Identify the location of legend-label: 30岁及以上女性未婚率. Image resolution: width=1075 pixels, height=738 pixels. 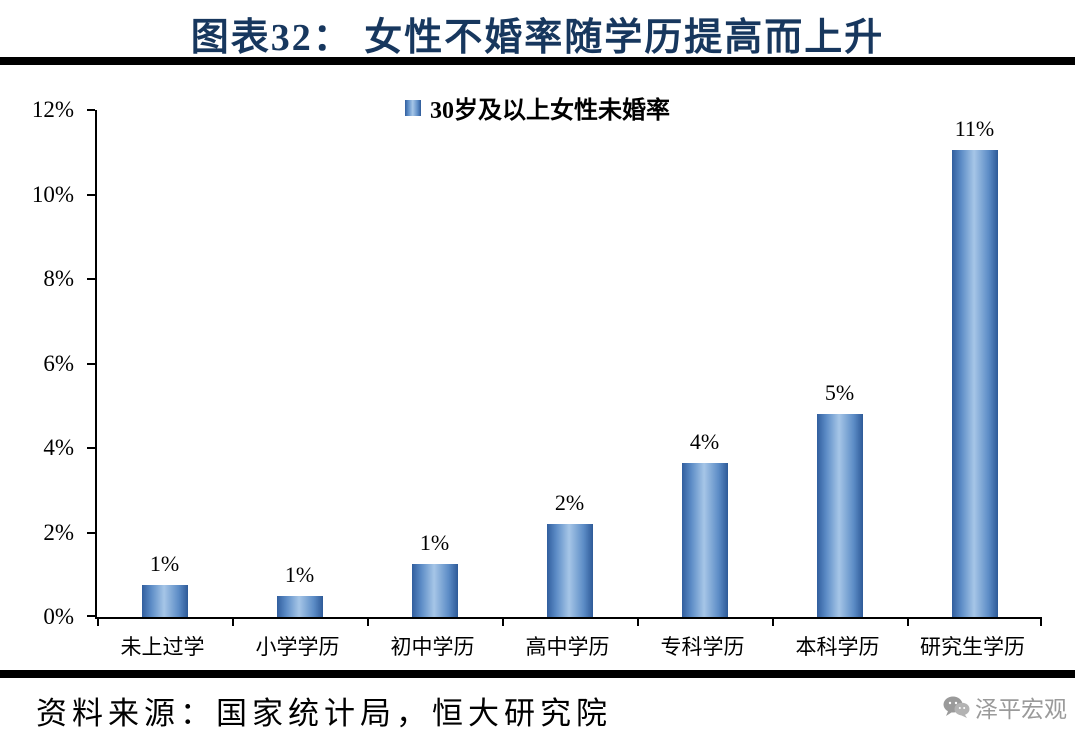
(550, 111).